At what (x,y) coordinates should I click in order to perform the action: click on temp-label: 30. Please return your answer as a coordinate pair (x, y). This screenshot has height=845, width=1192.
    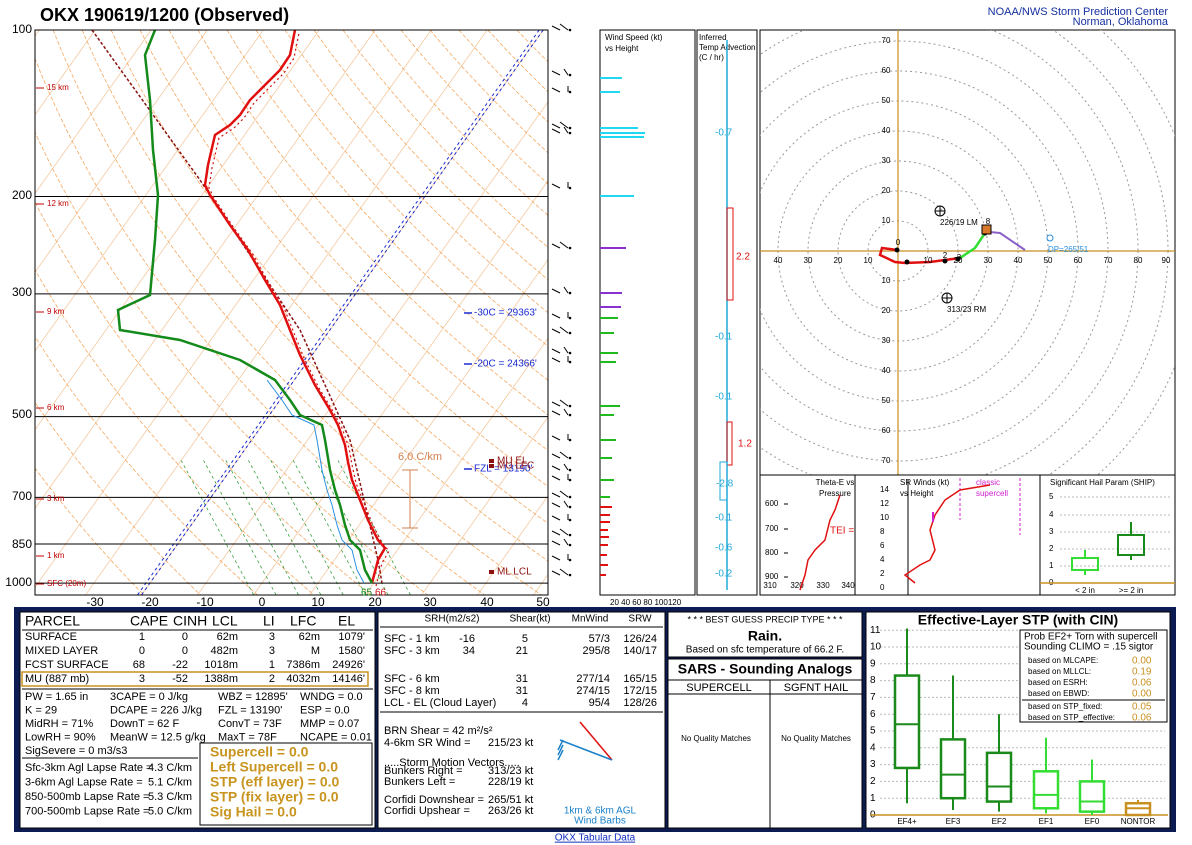
    Looking at the image, I should click on (430, 602).